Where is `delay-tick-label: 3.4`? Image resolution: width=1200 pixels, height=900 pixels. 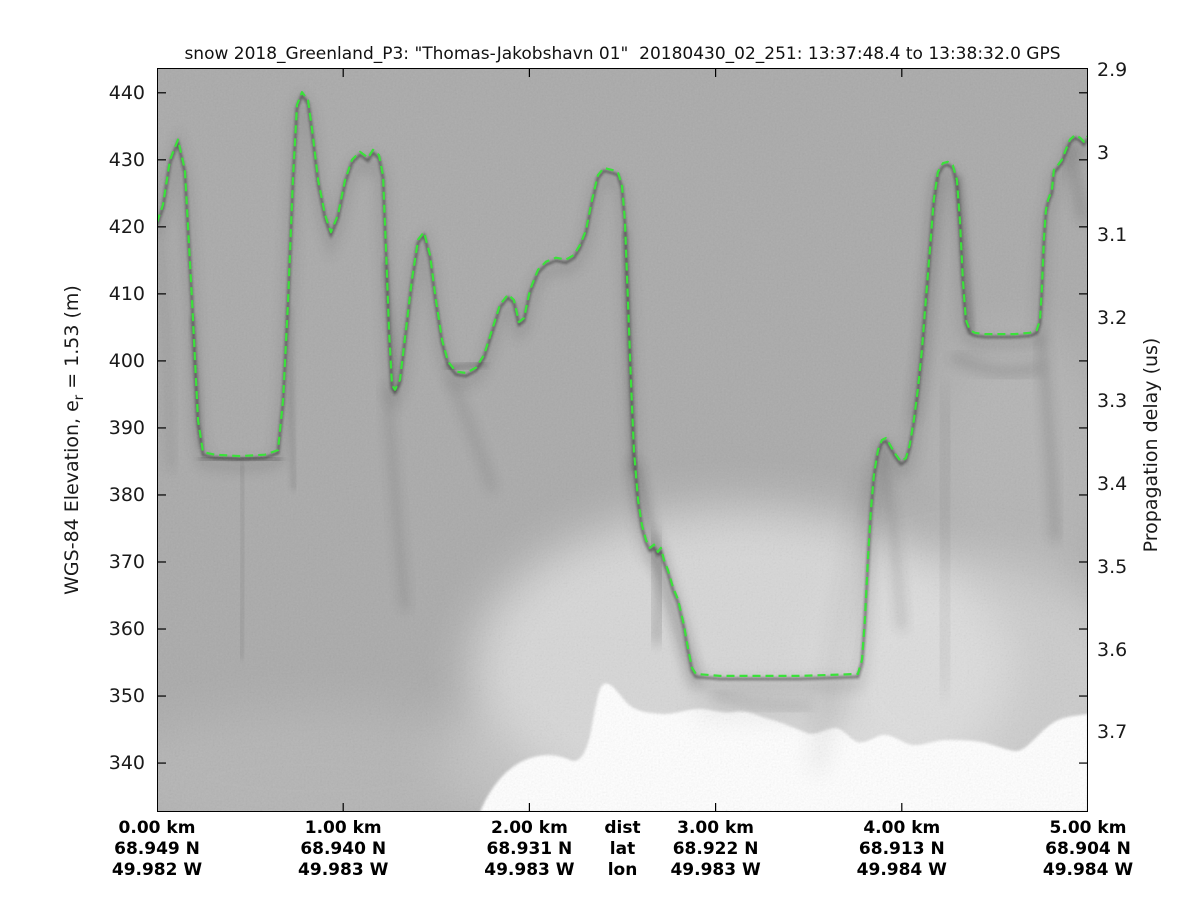
delay-tick-label: 3.4 is located at coordinates (1112, 483).